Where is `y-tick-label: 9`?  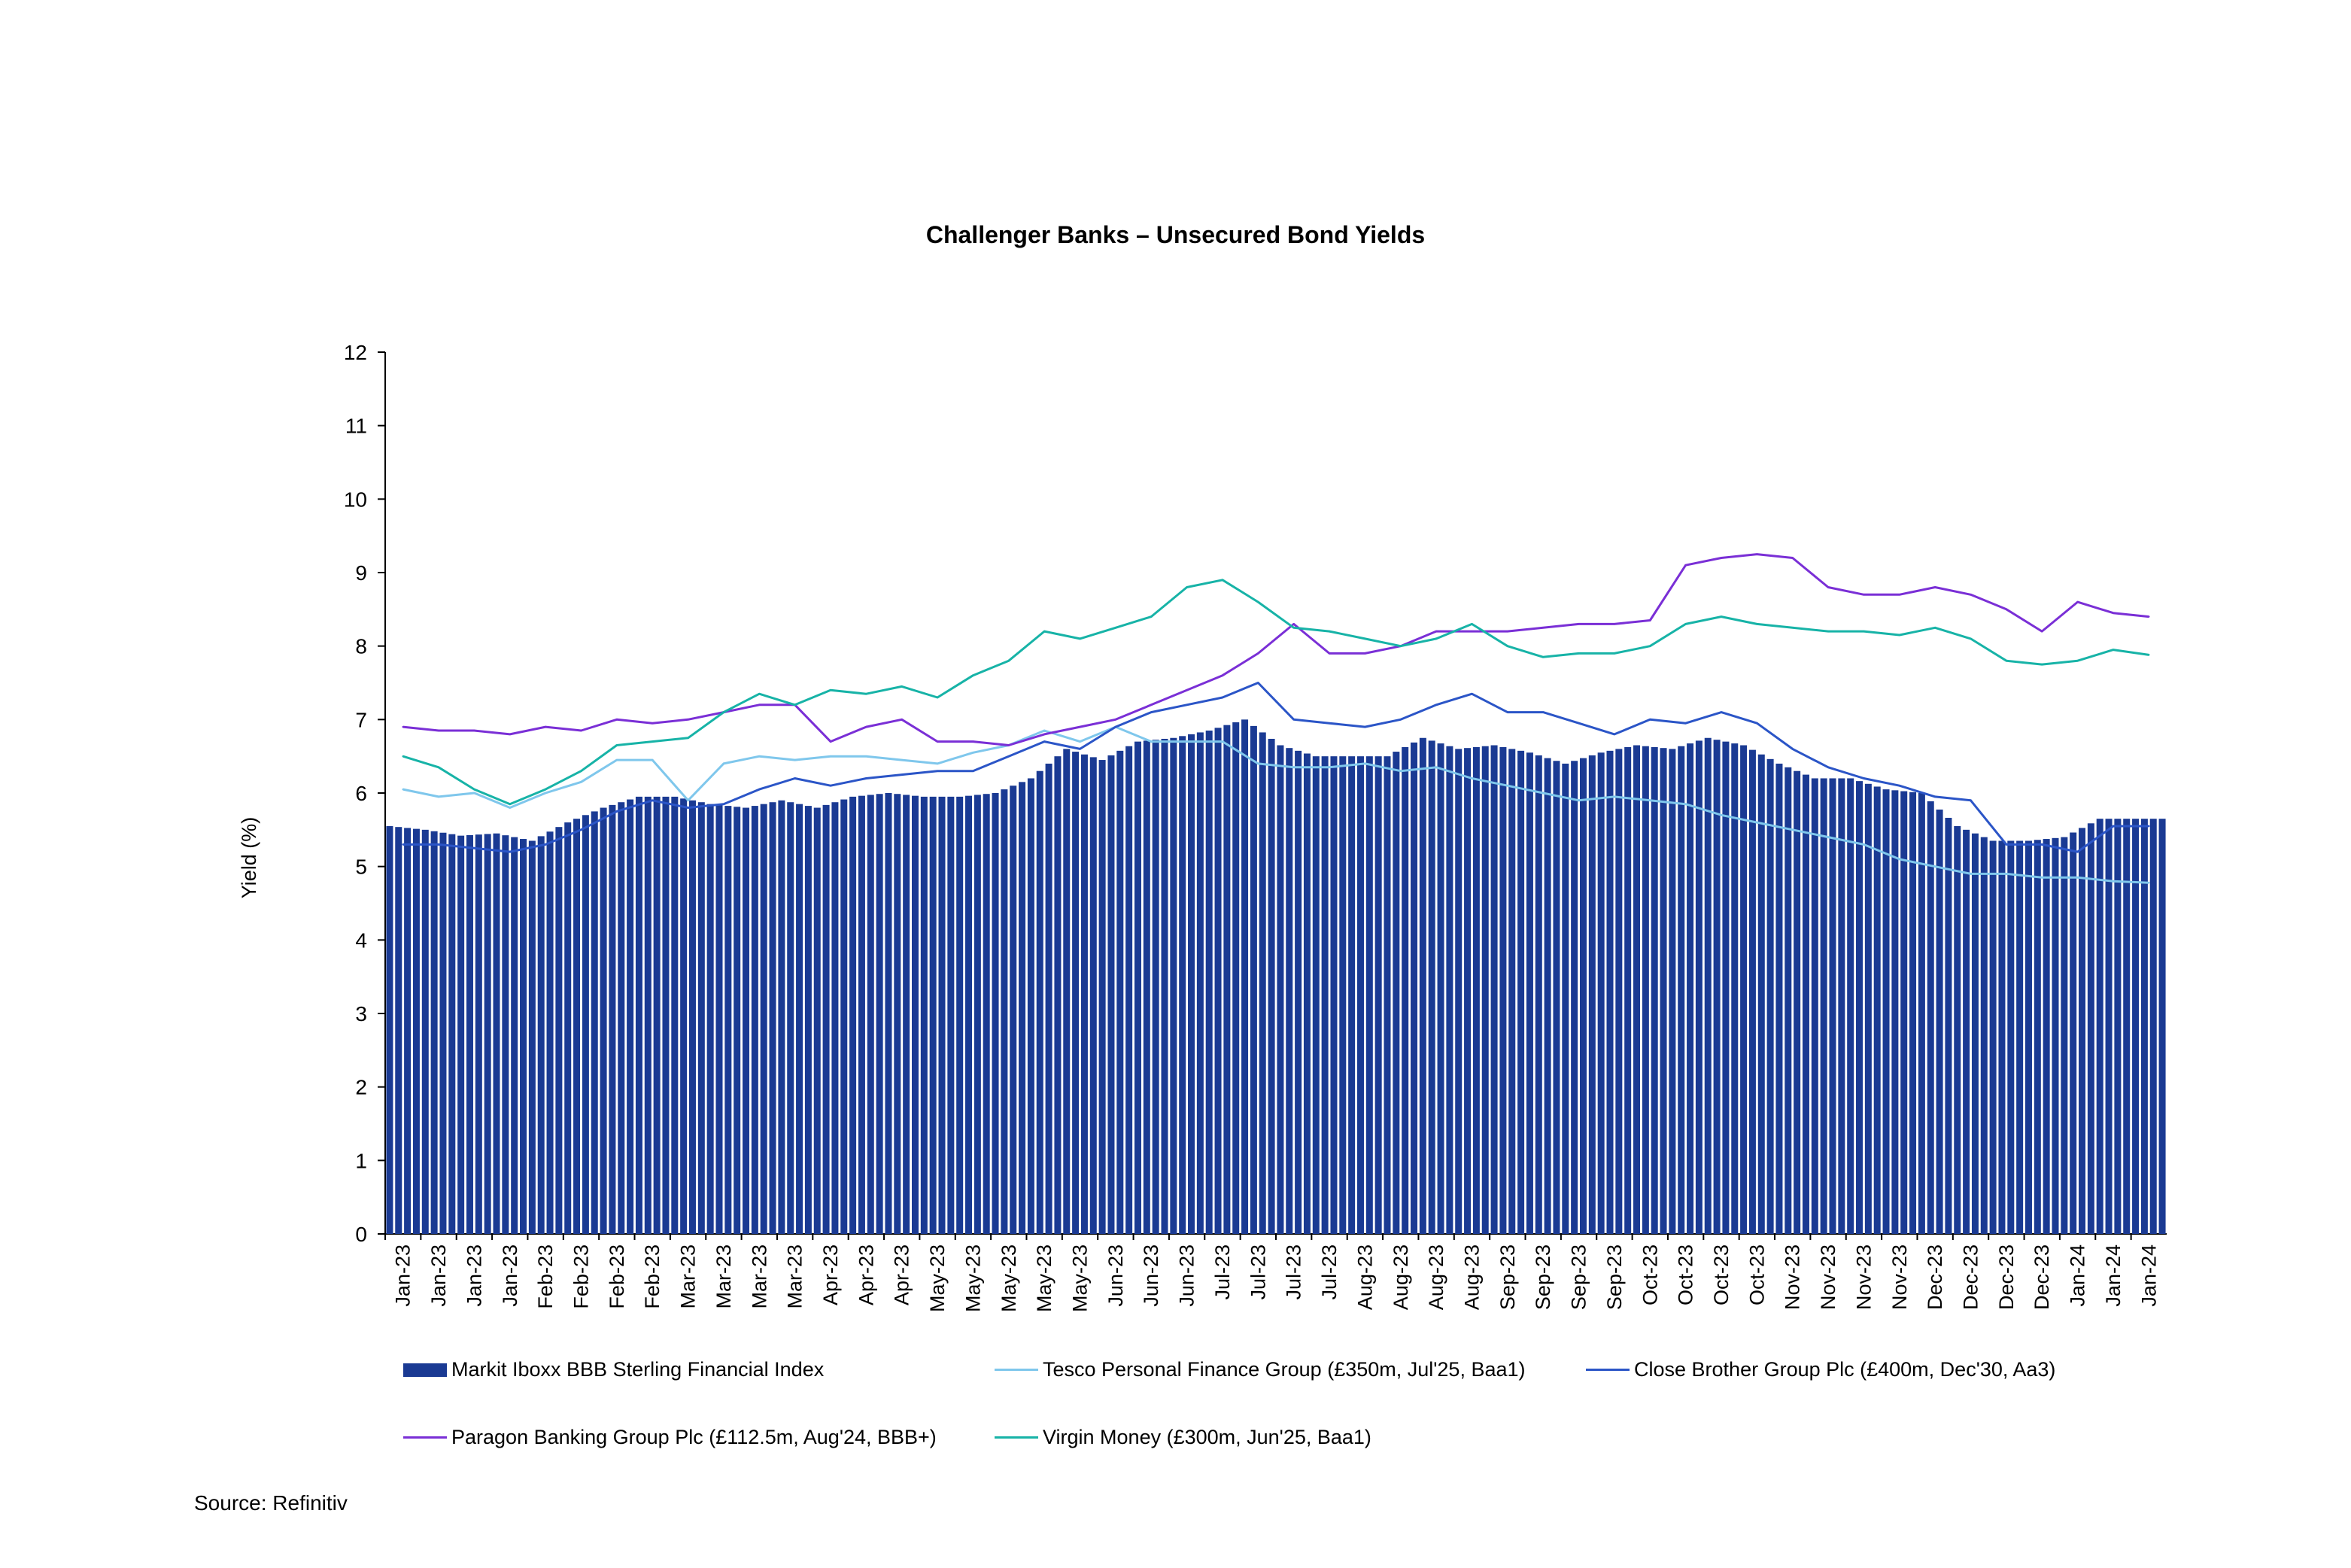 y-tick-label: 9 is located at coordinates (361, 573).